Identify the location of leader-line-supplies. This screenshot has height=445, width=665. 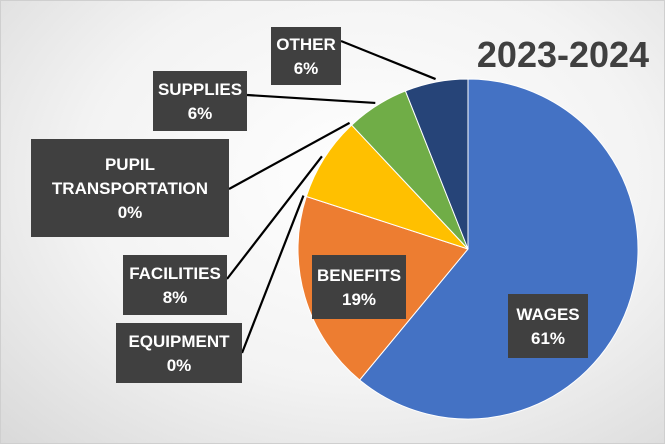
(311, 99).